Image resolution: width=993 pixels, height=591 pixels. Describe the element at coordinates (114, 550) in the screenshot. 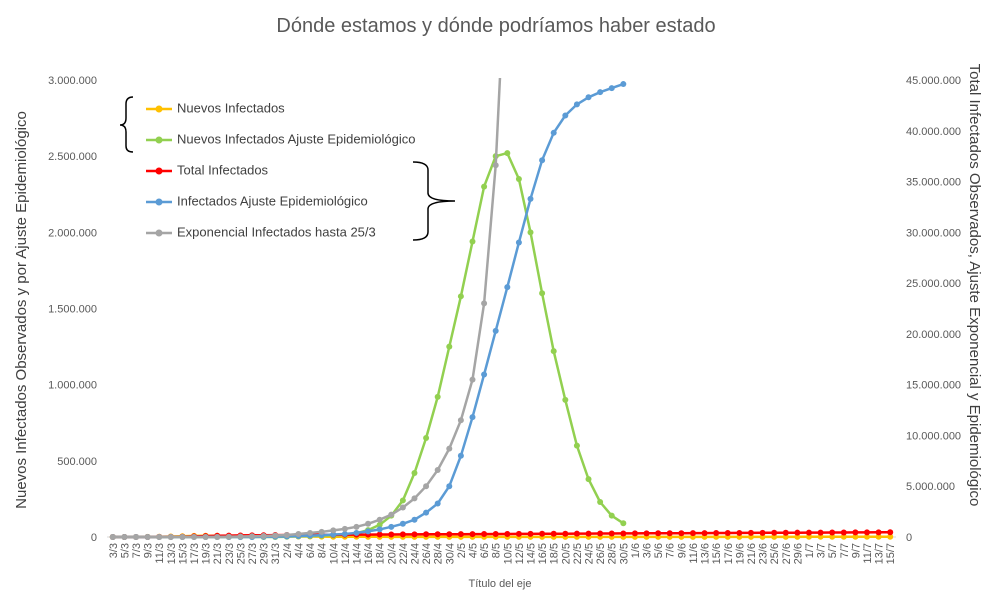

I see `x-tick-label: 3/3` at that location.